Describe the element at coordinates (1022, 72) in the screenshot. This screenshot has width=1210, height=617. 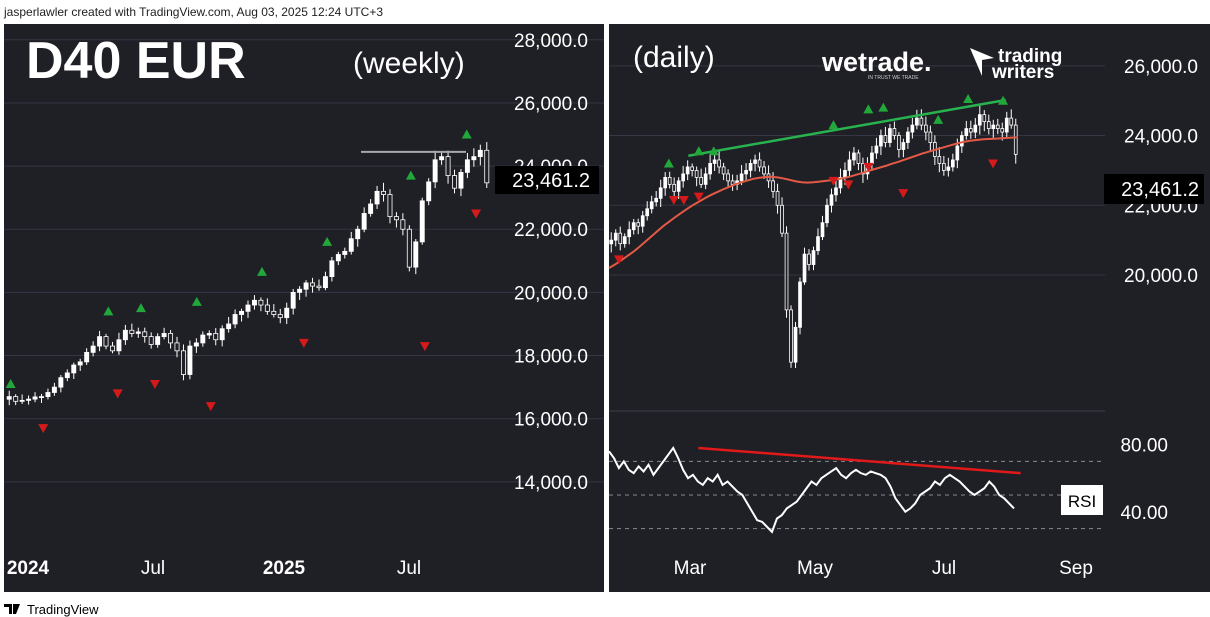
I see `trading-writers-line2: writers` at that location.